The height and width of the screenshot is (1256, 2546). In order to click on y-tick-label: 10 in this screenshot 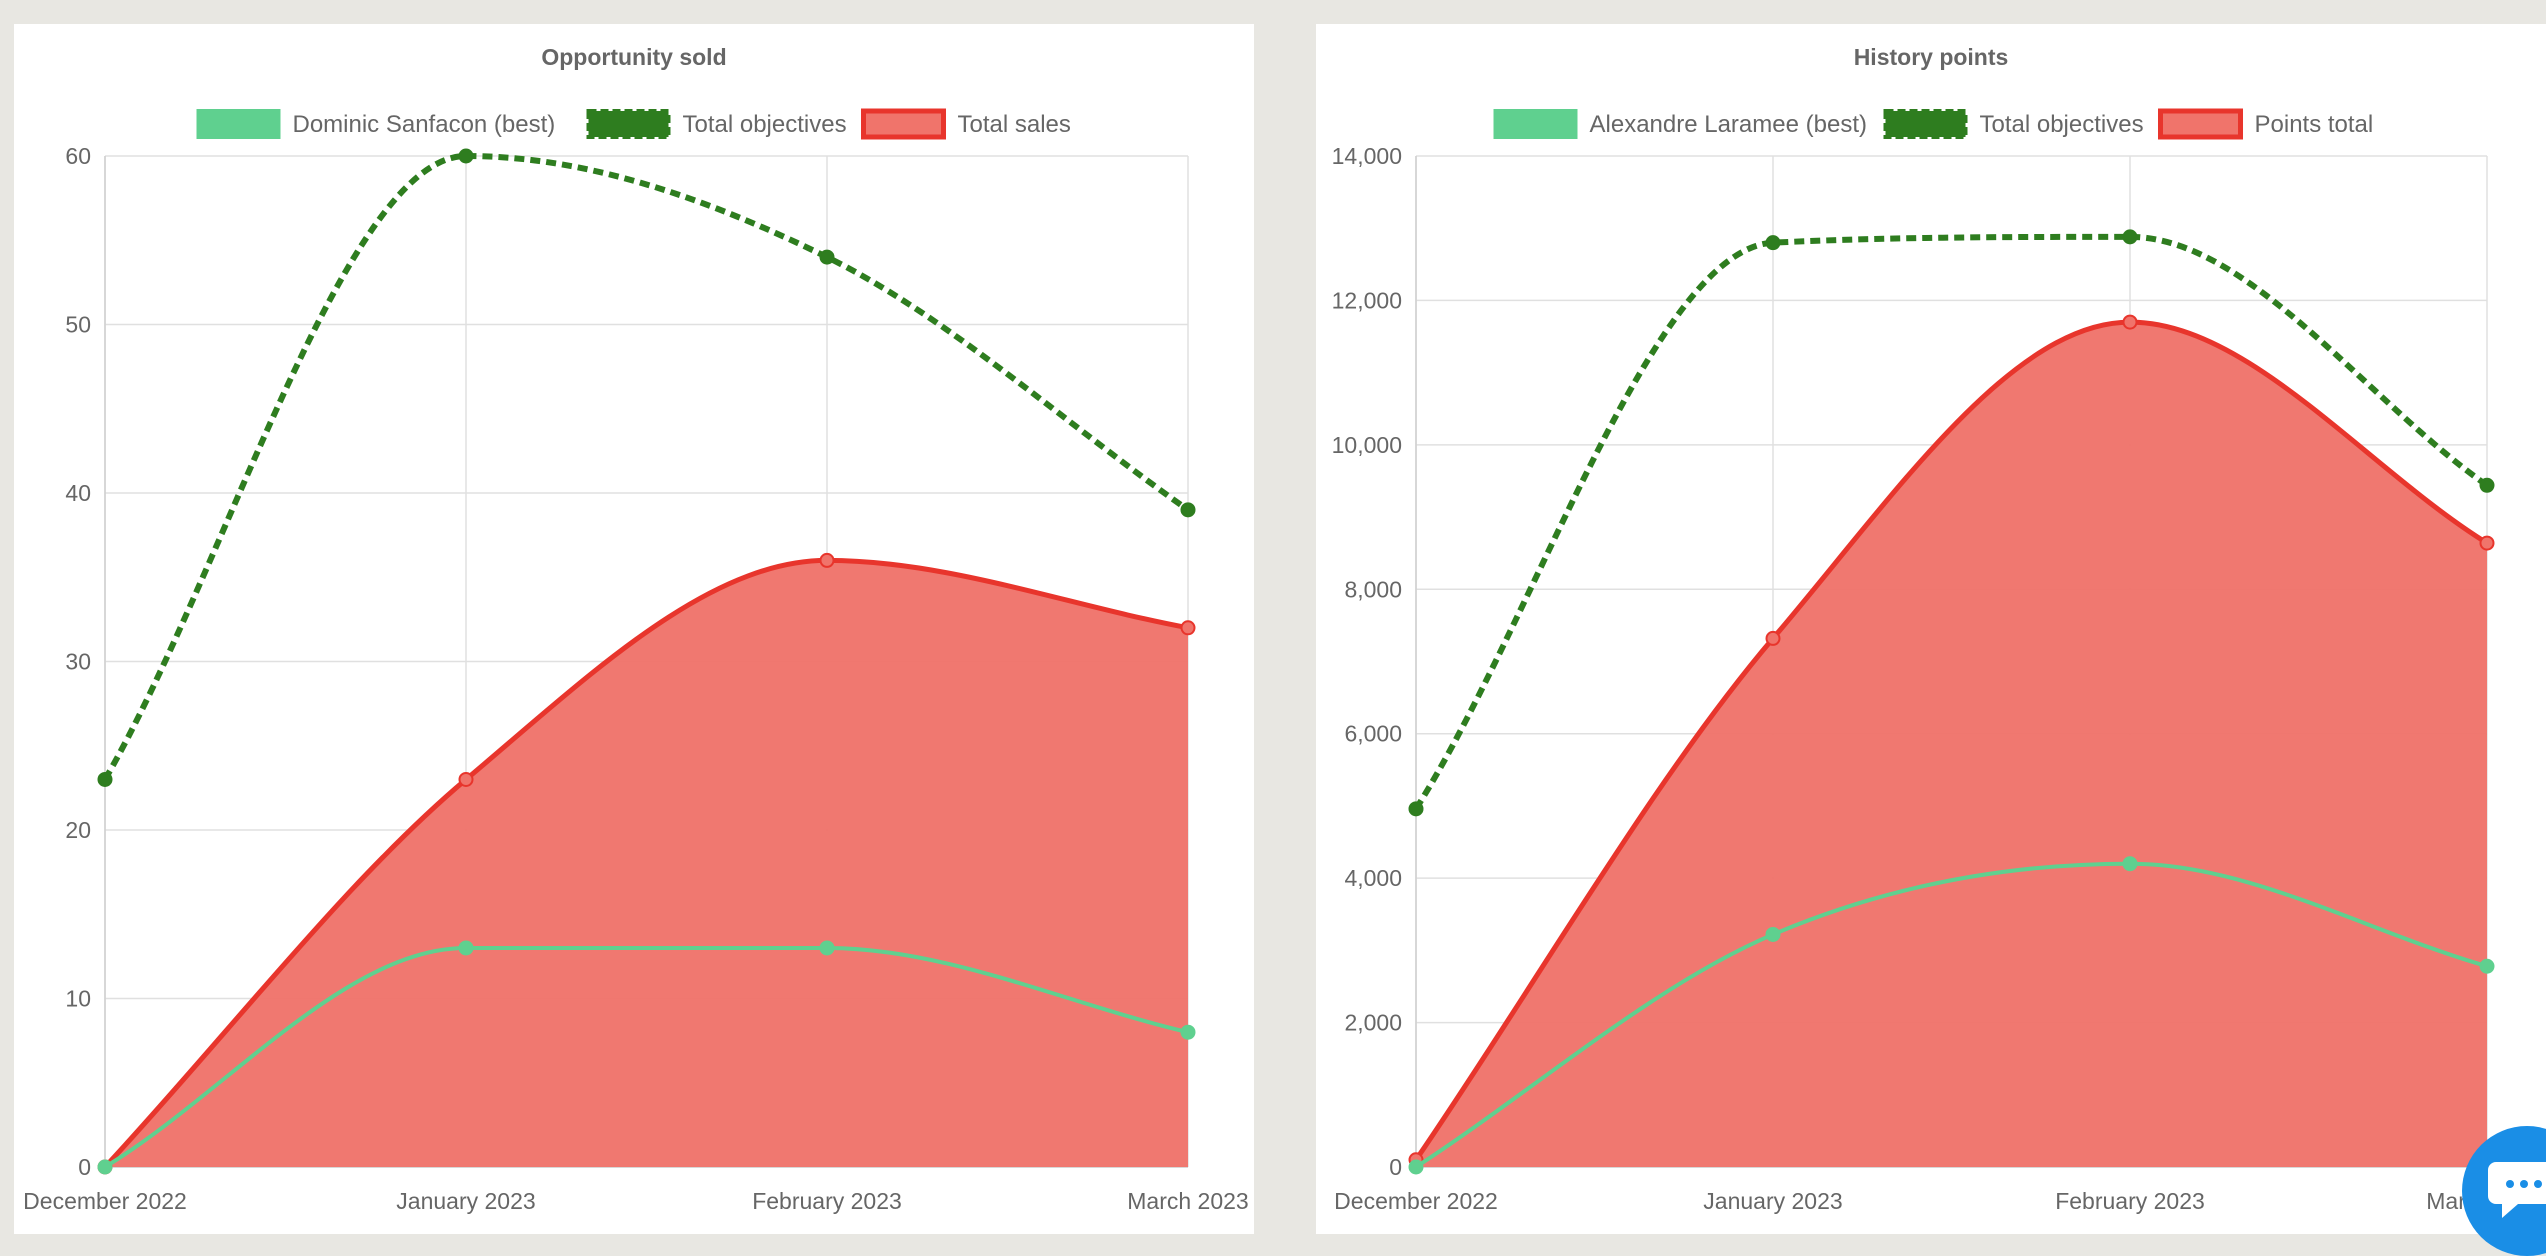, I will do `click(78, 999)`.